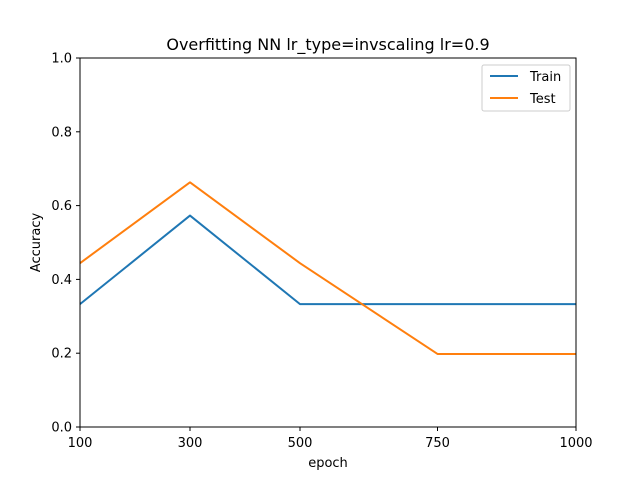  I want to click on y-axis: 0.0 0.2 0.4 0.6 0.8 1.0, so click(65, 244).